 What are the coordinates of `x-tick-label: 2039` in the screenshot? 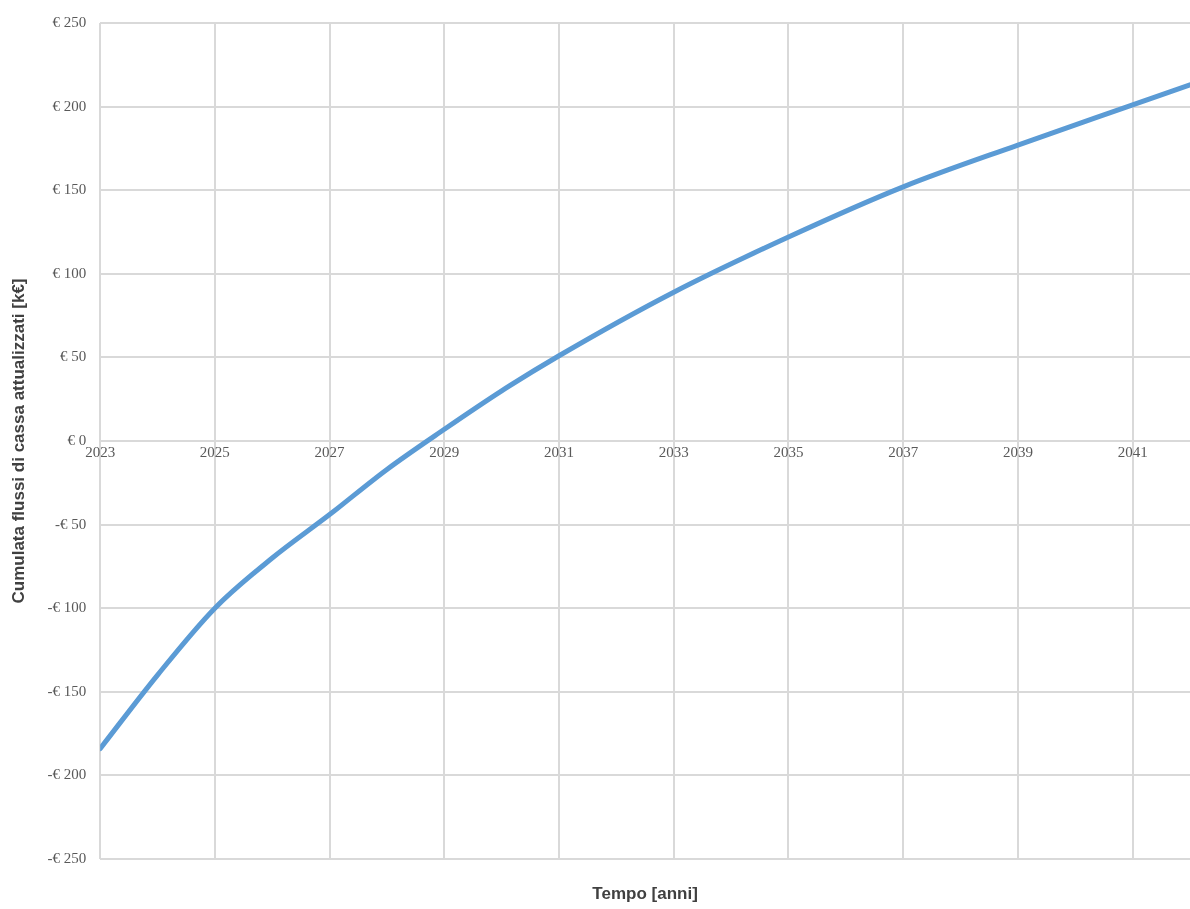 It's located at (1017, 451).